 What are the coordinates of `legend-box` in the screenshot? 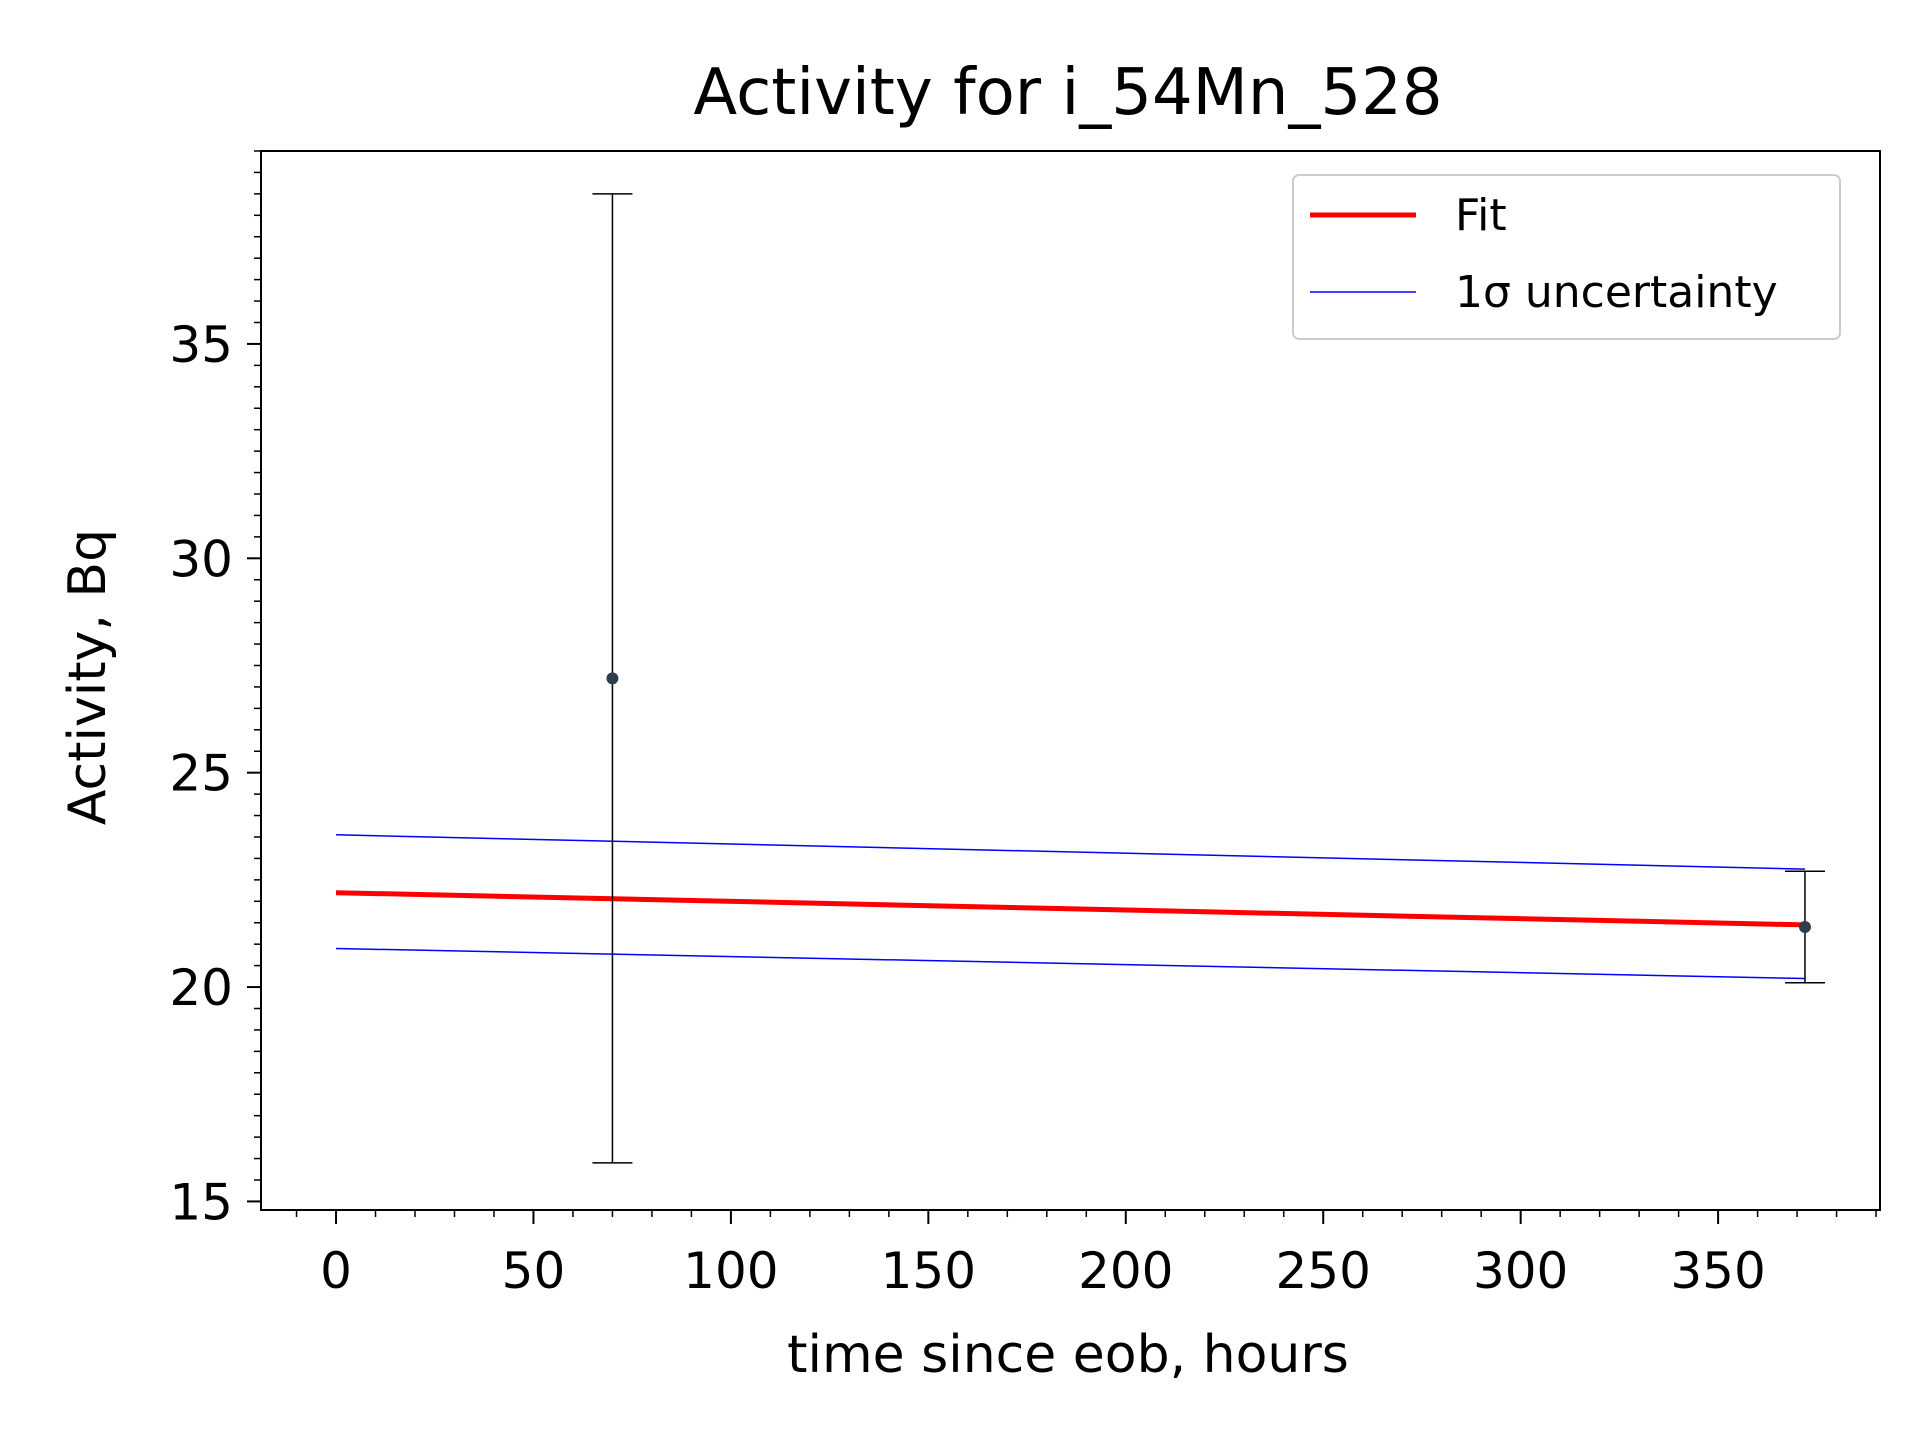 It's located at (1566, 257).